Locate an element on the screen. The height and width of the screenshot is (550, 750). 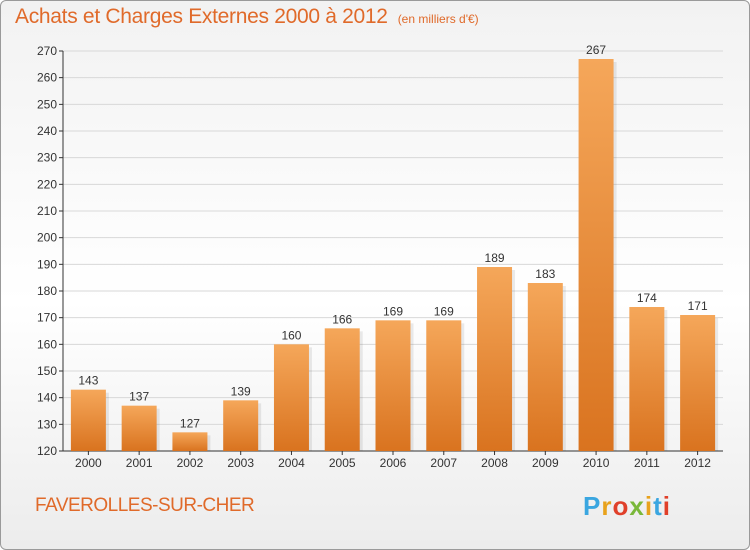
y-tick-label: 150 is located at coordinates (47, 371).